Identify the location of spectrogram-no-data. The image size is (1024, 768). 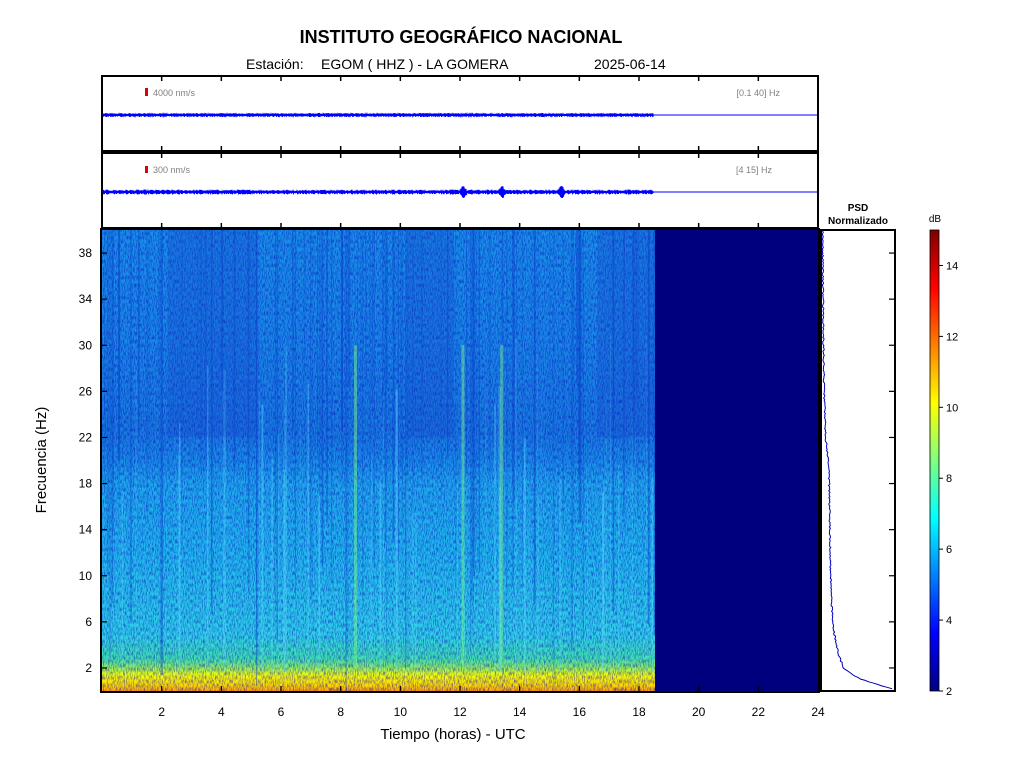
(736, 460).